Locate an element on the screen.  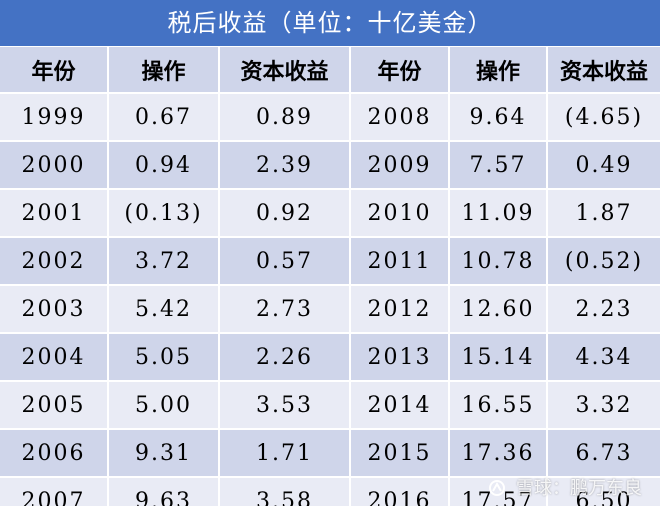
table-cell: 2000 is located at coordinates (54, 165).